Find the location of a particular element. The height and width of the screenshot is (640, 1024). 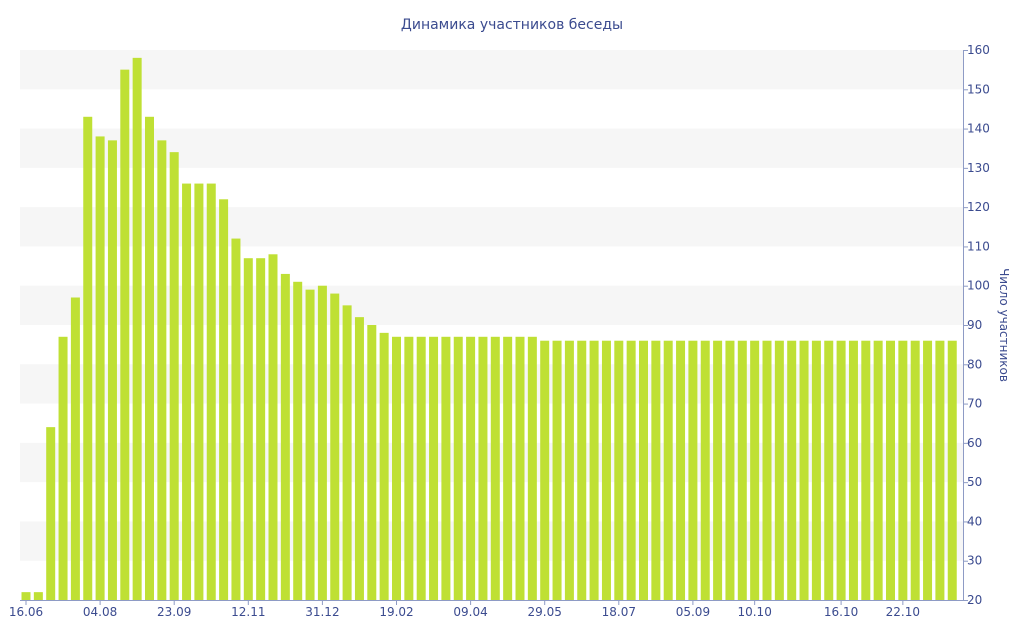

y-tick-label: 130 is located at coordinates (978, 168).